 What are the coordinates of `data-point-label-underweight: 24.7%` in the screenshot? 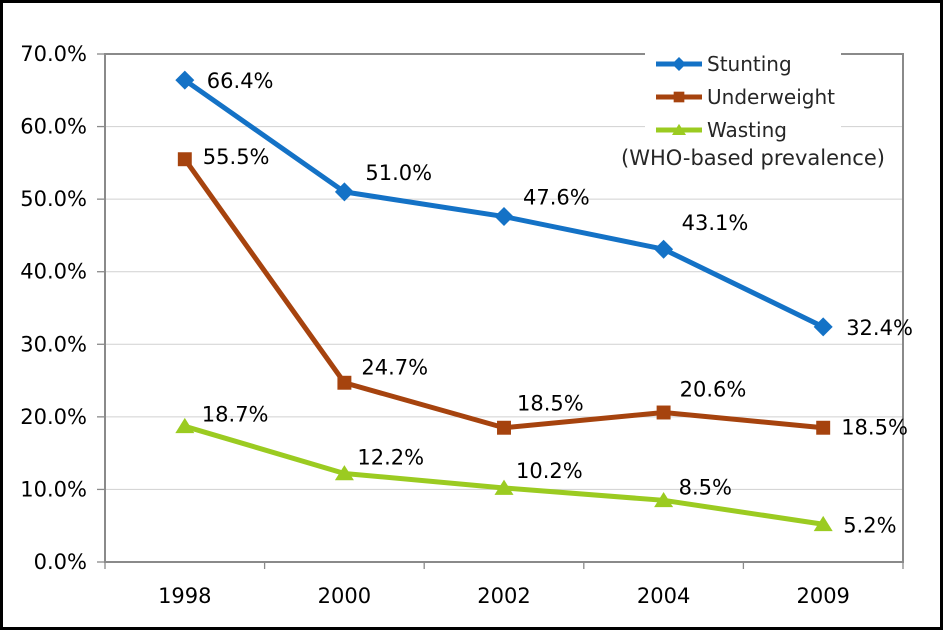 It's located at (394, 368).